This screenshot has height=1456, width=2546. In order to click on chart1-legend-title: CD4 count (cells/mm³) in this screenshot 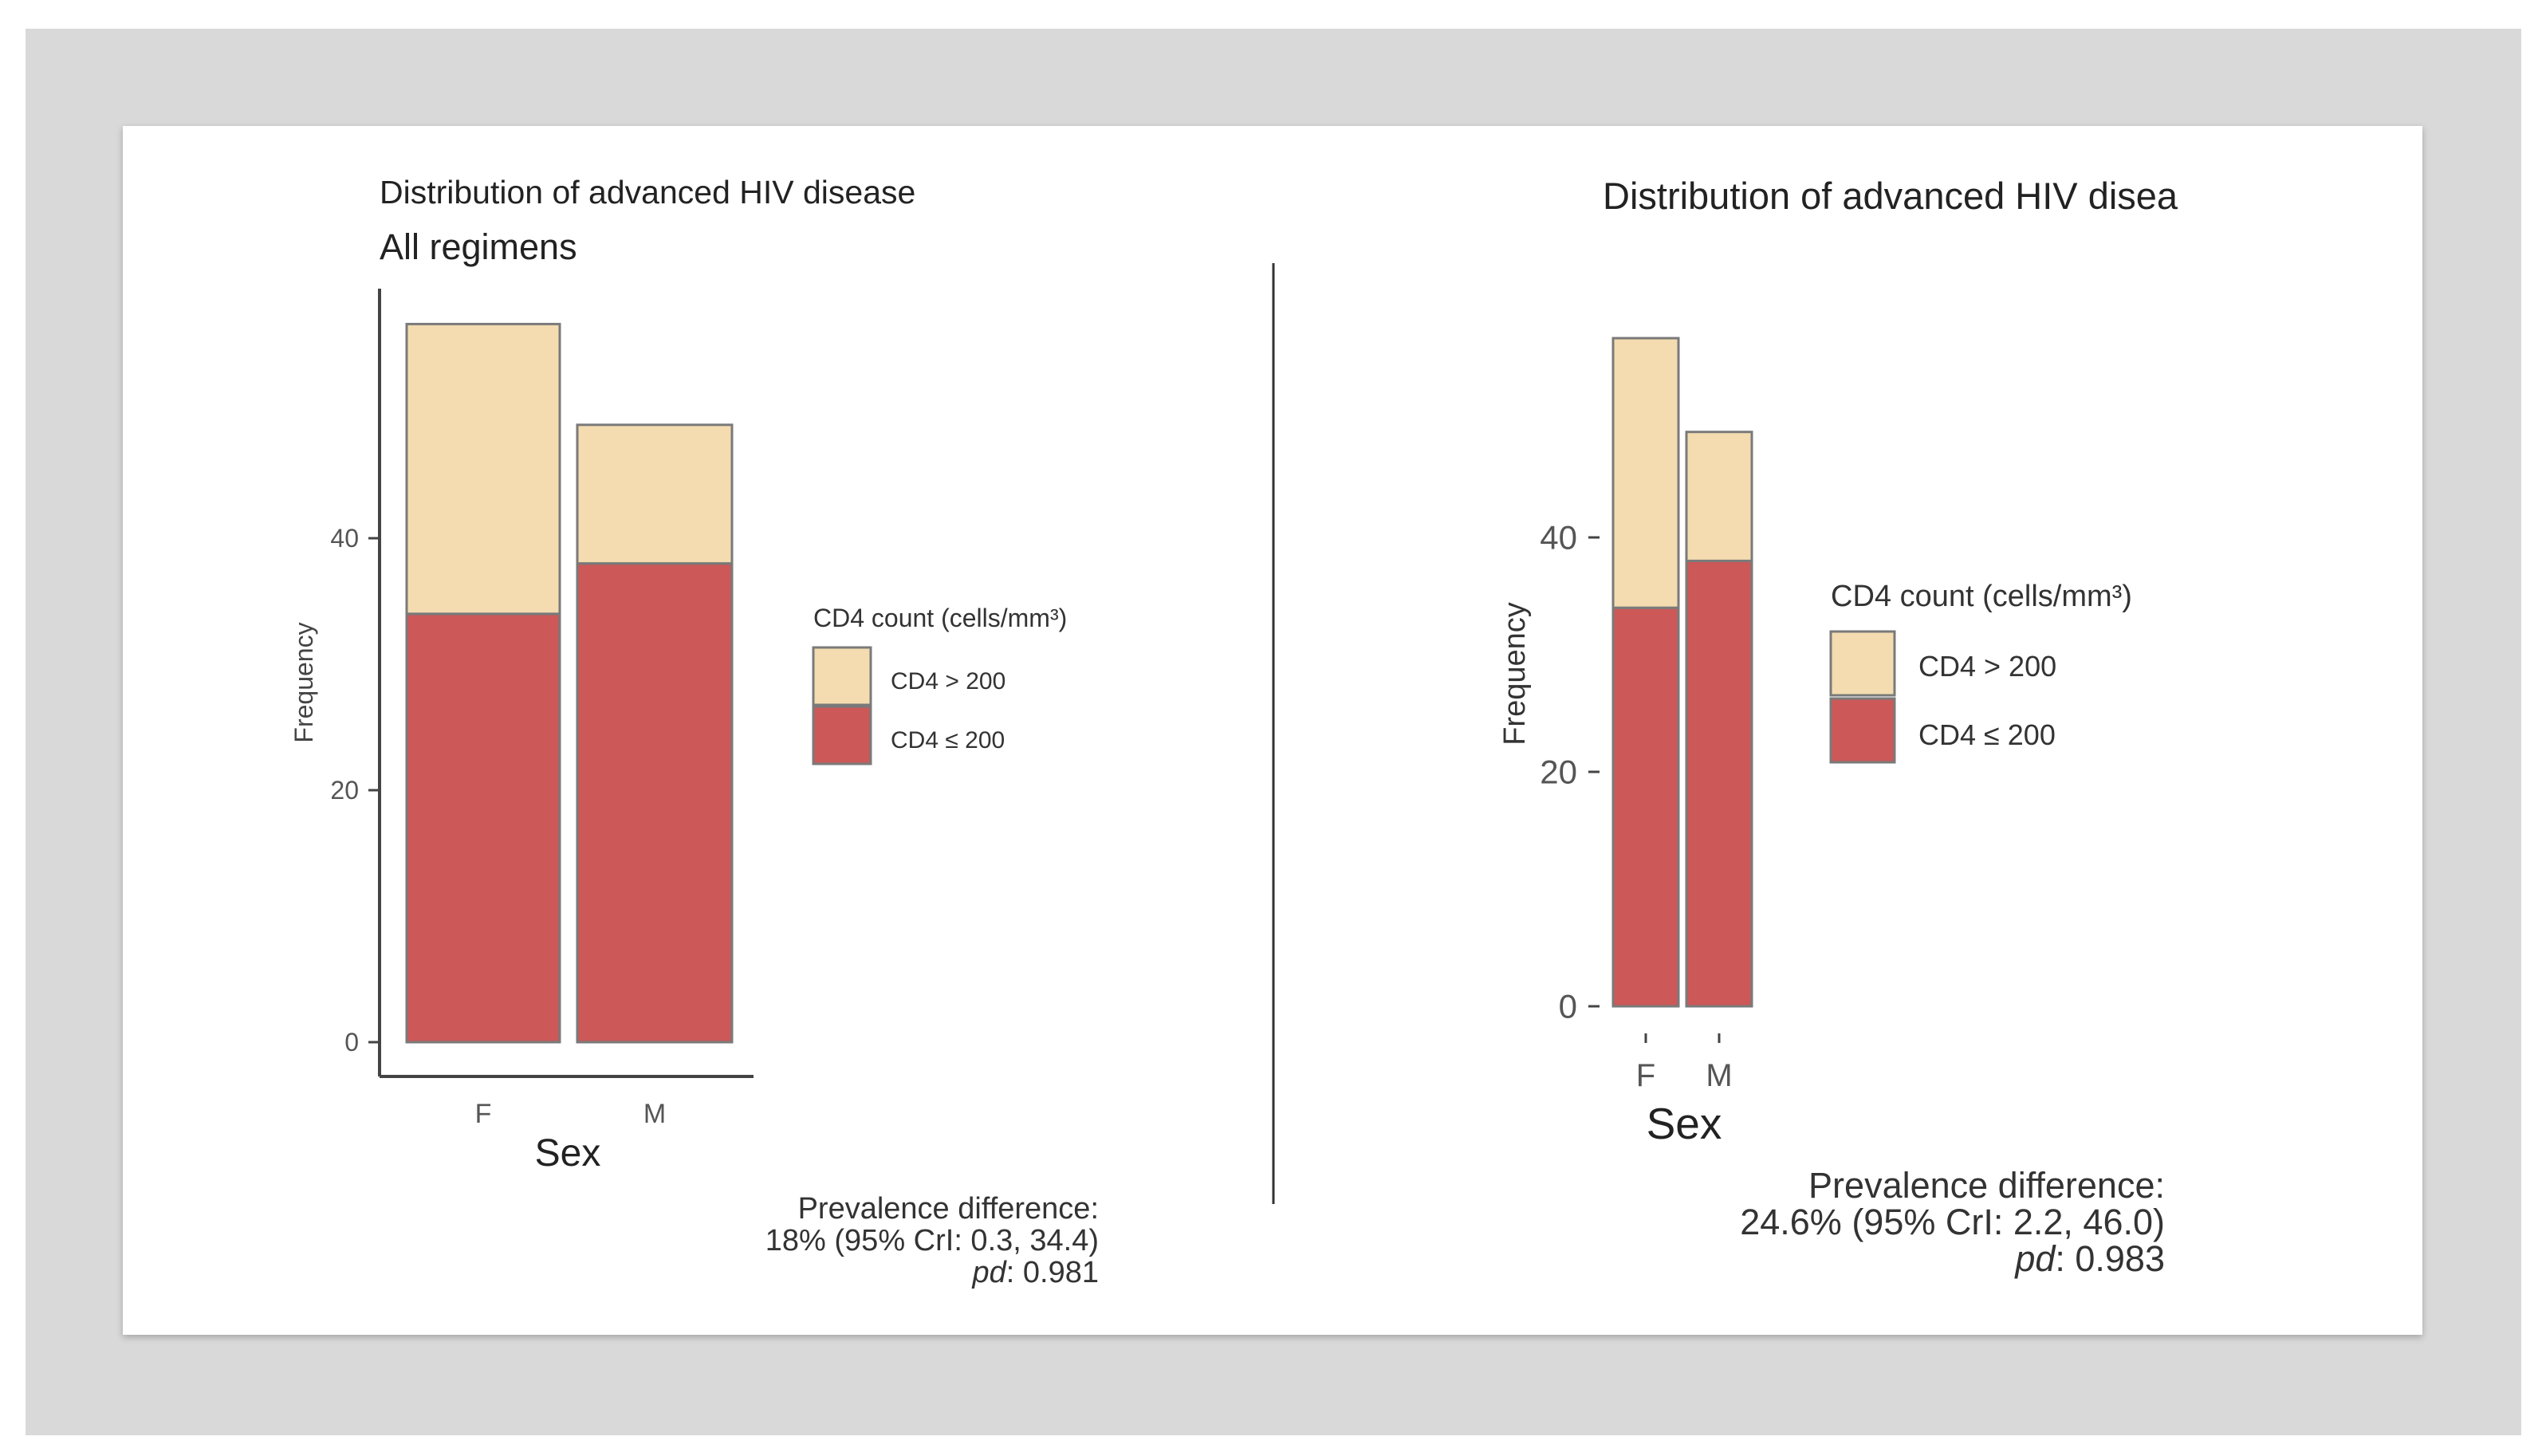, I will do `click(940, 618)`.